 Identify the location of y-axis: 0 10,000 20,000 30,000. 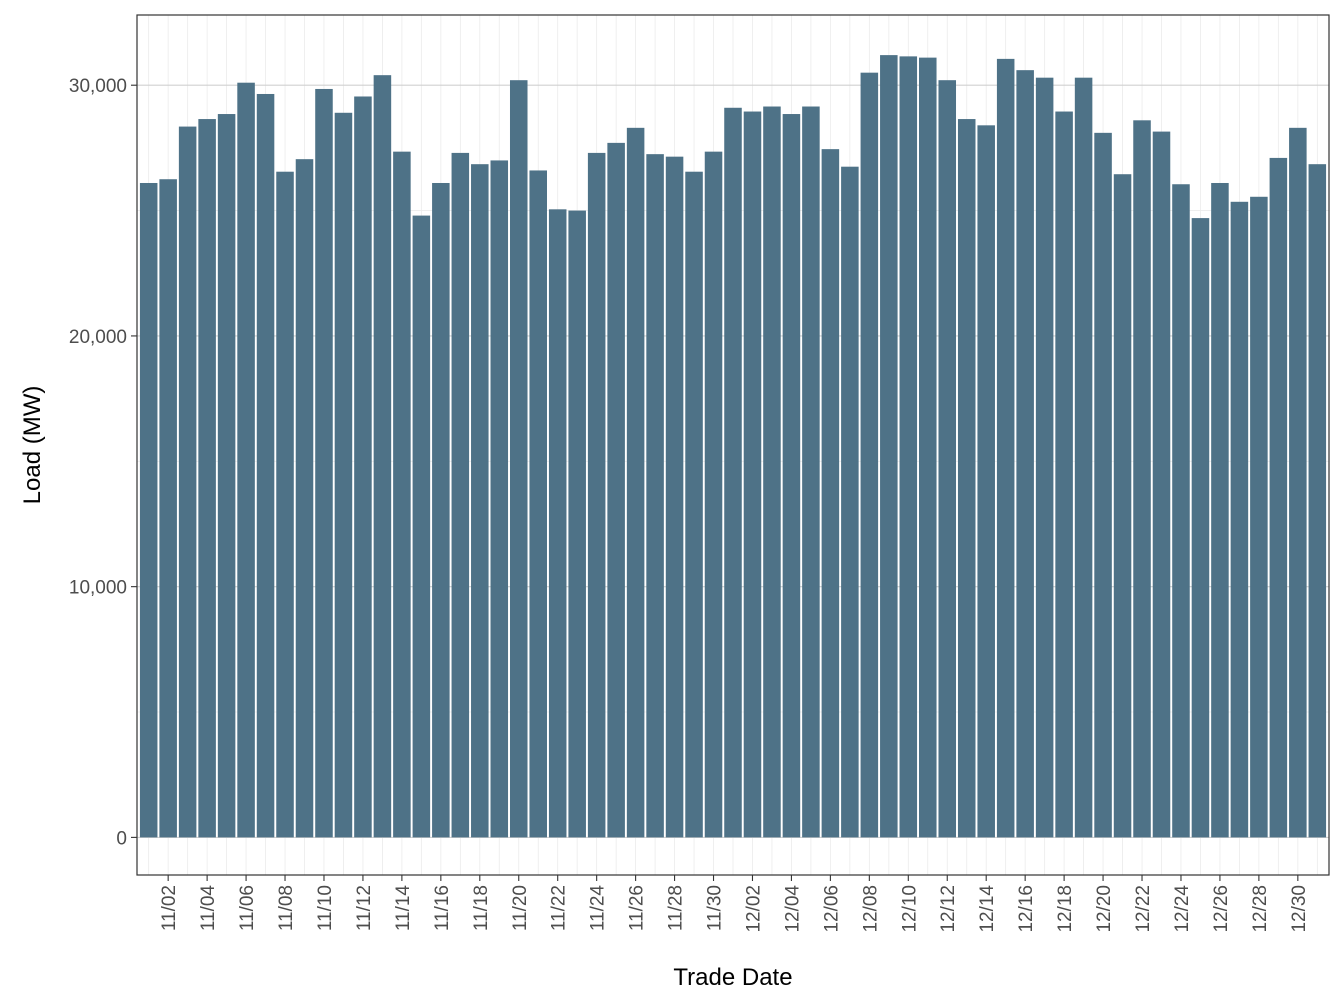
(103, 462).